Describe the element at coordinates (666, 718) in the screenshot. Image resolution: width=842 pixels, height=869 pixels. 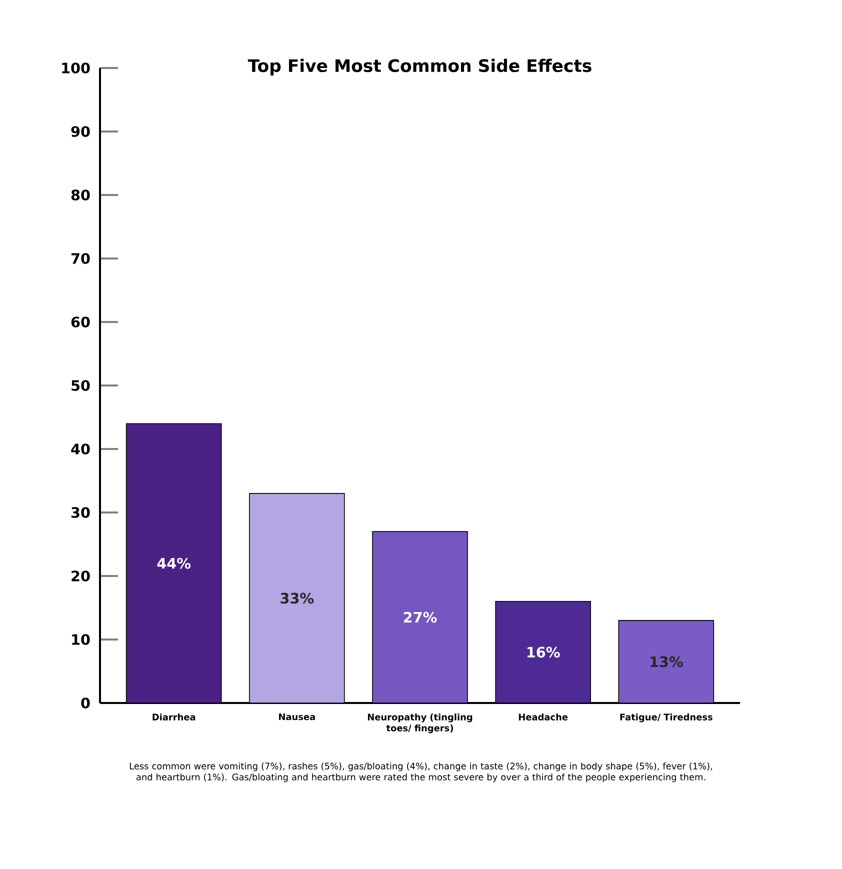
I see `x-tick-label: Fatigue/ Tiredness` at that location.